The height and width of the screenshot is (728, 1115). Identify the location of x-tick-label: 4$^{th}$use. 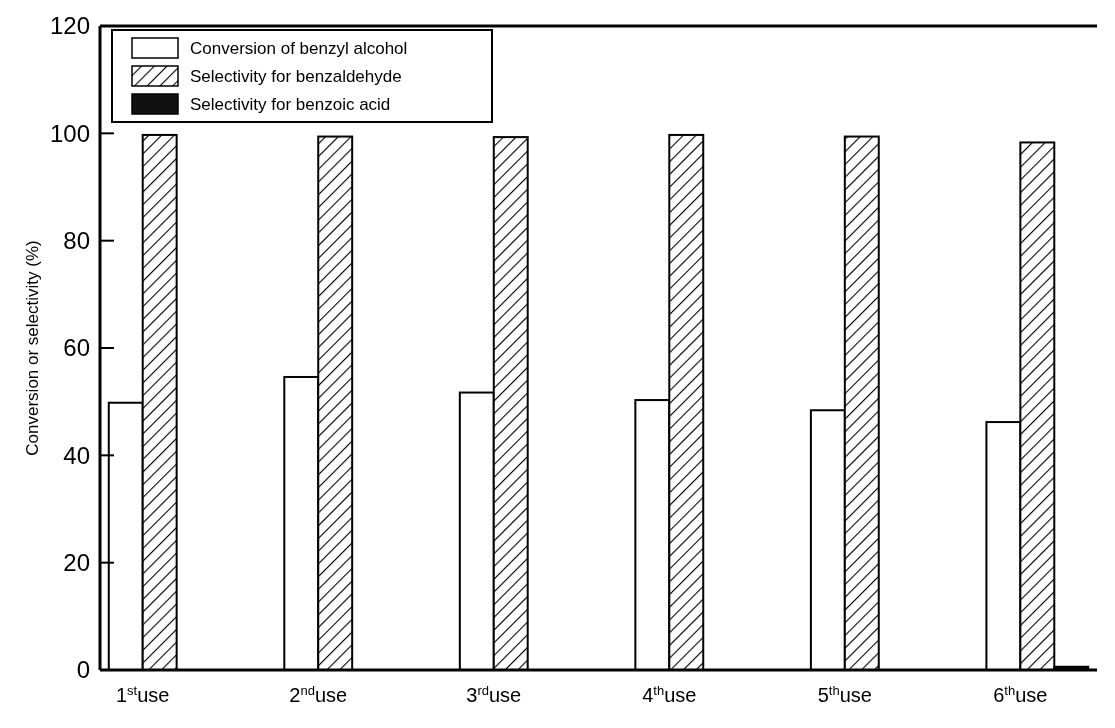
(669, 694).